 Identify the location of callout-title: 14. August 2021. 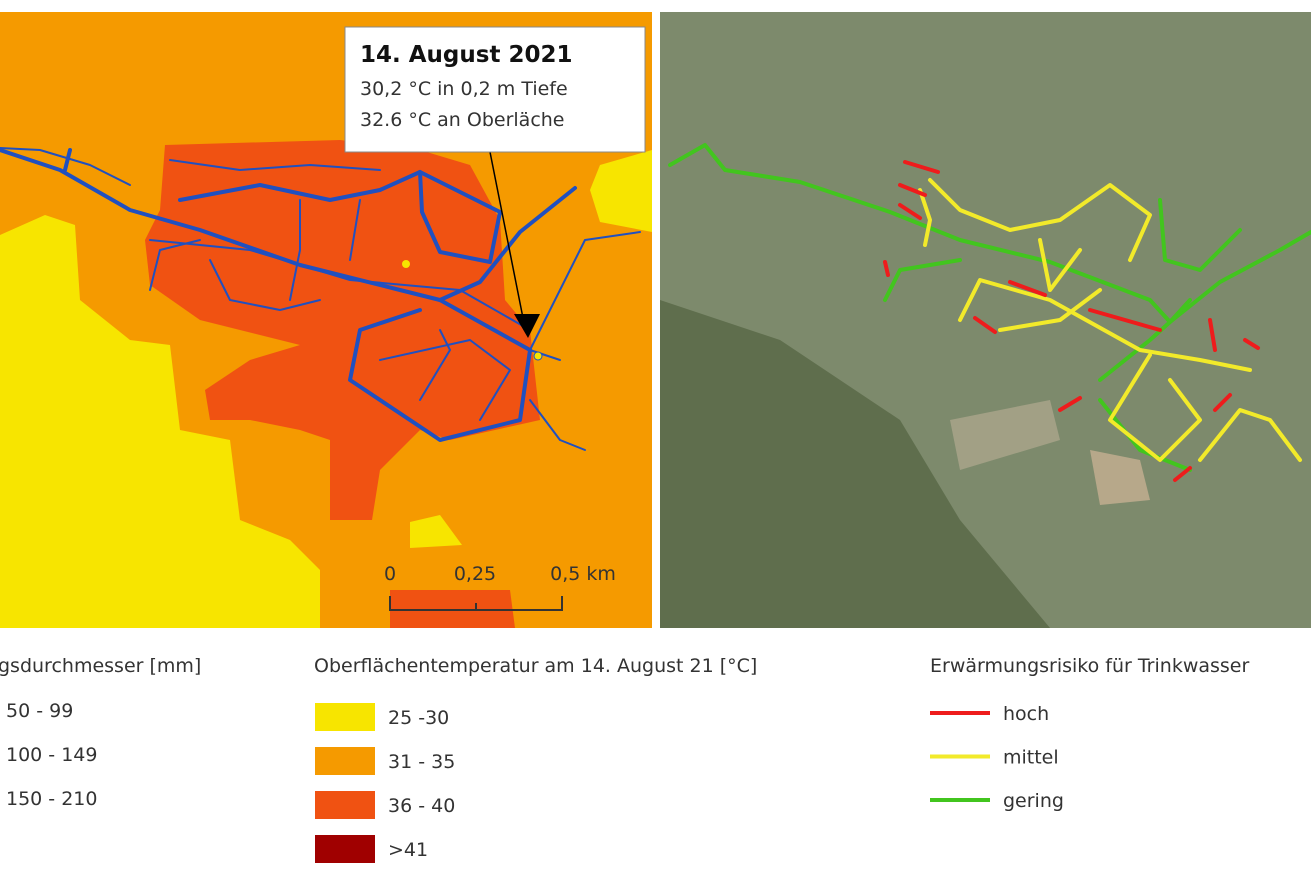
(466, 55).